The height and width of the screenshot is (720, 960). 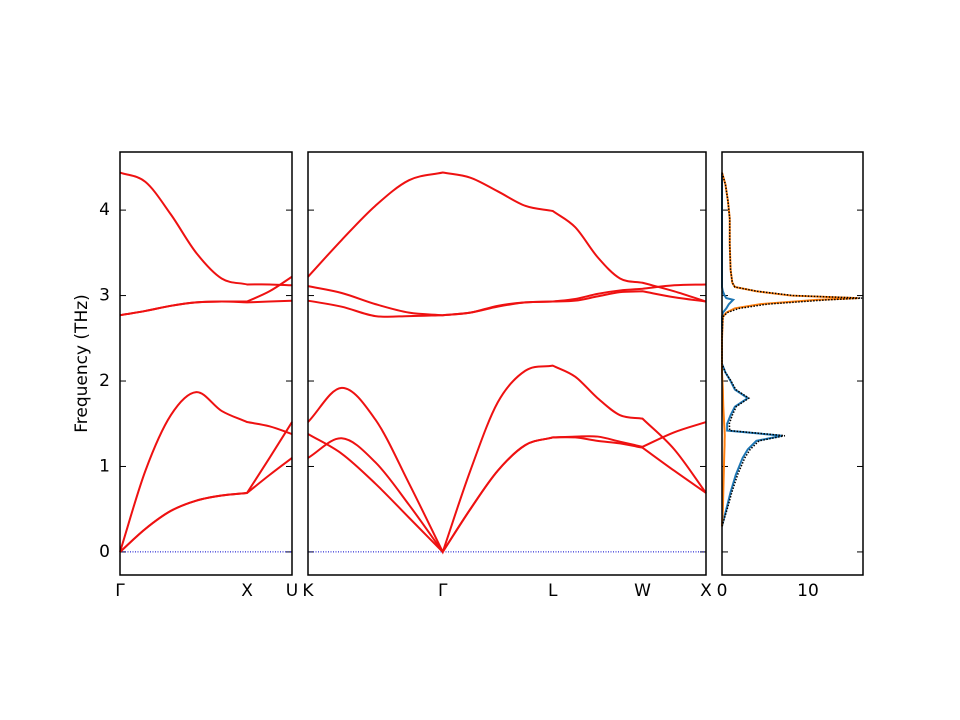 I want to click on y-tick-label: 2, so click(x=104, y=381).